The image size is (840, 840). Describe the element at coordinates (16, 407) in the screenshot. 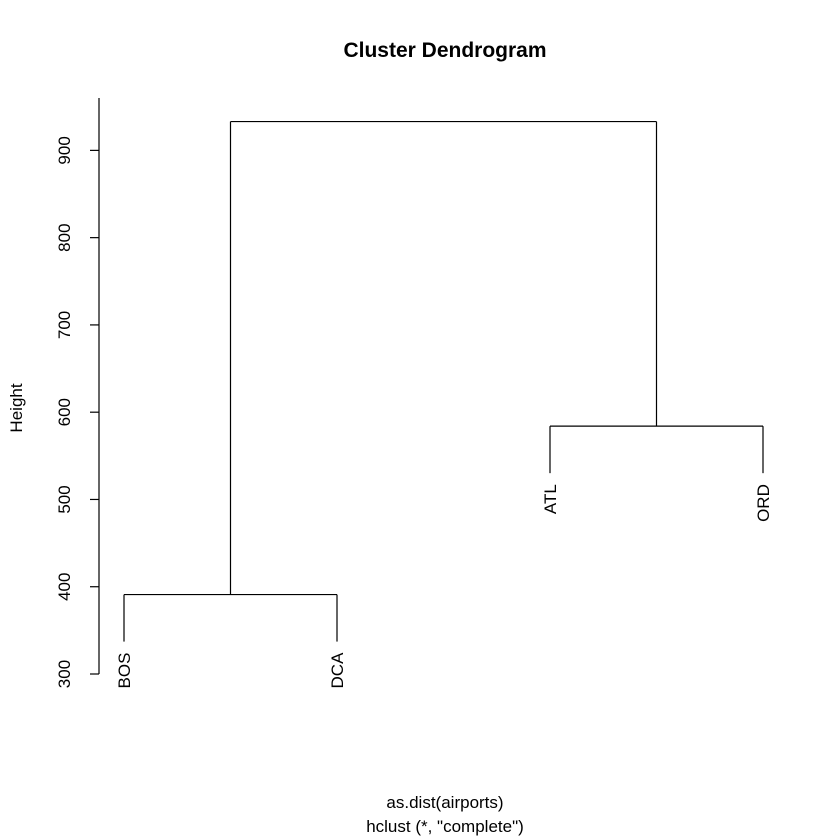

I see `y-axis-label: Height` at that location.